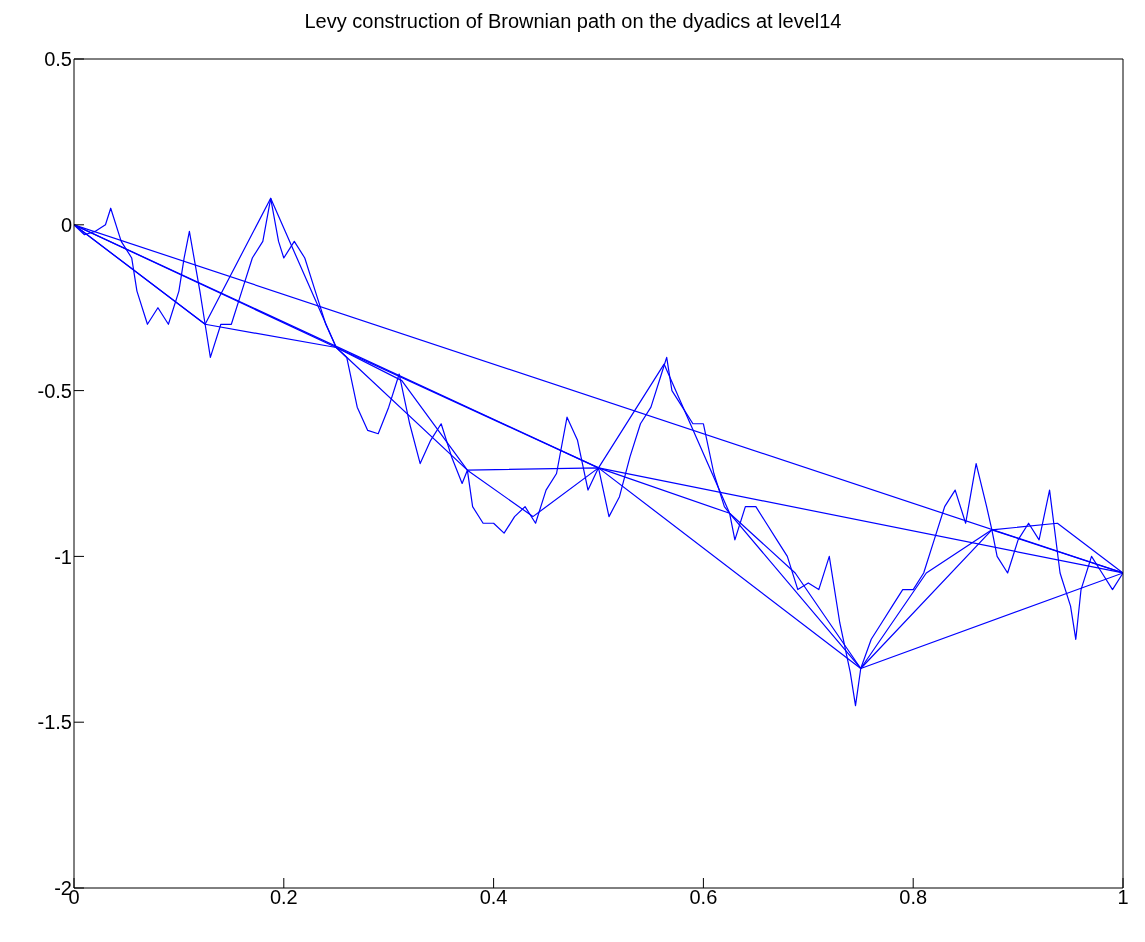 The width and height of the screenshot is (1145, 942). Describe the element at coordinates (54, 390) in the screenshot. I see `y-tick-label: -0.5` at that location.